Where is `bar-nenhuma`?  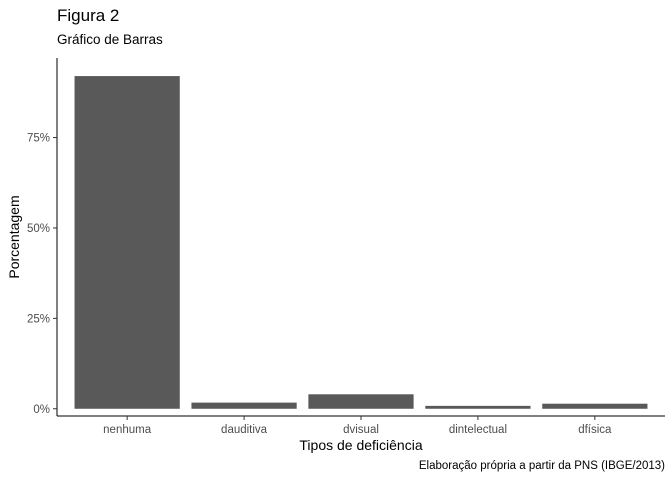 bar-nenhuma is located at coordinates (127, 242).